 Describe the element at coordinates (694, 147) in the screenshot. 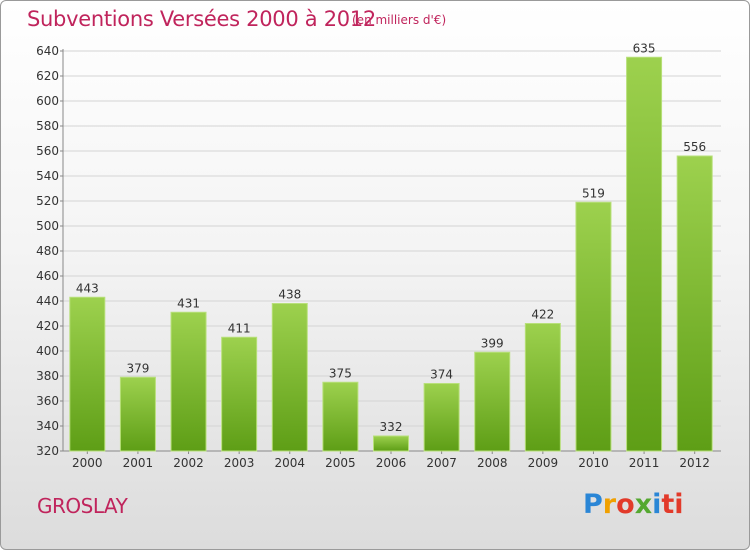

I see `value-label-2012: 556` at that location.